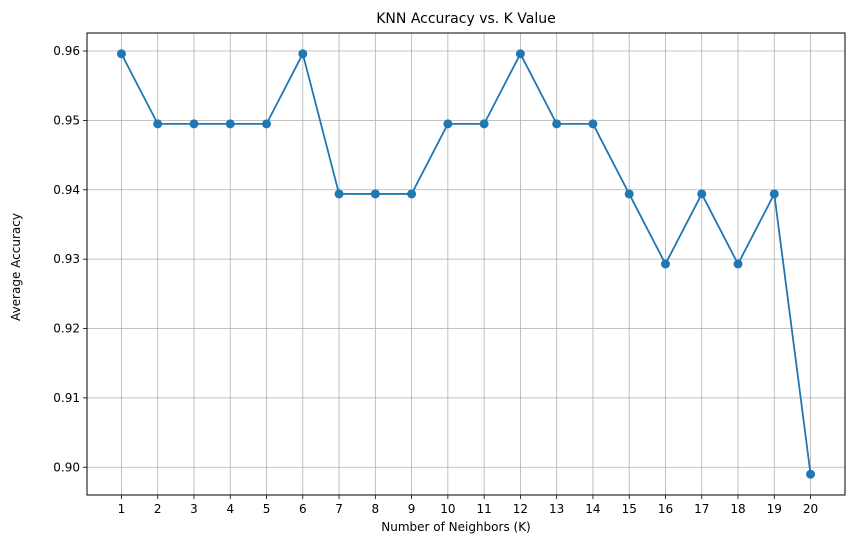 The width and height of the screenshot is (855, 547). I want to click on x-tick-label: 19, so click(774, 509).